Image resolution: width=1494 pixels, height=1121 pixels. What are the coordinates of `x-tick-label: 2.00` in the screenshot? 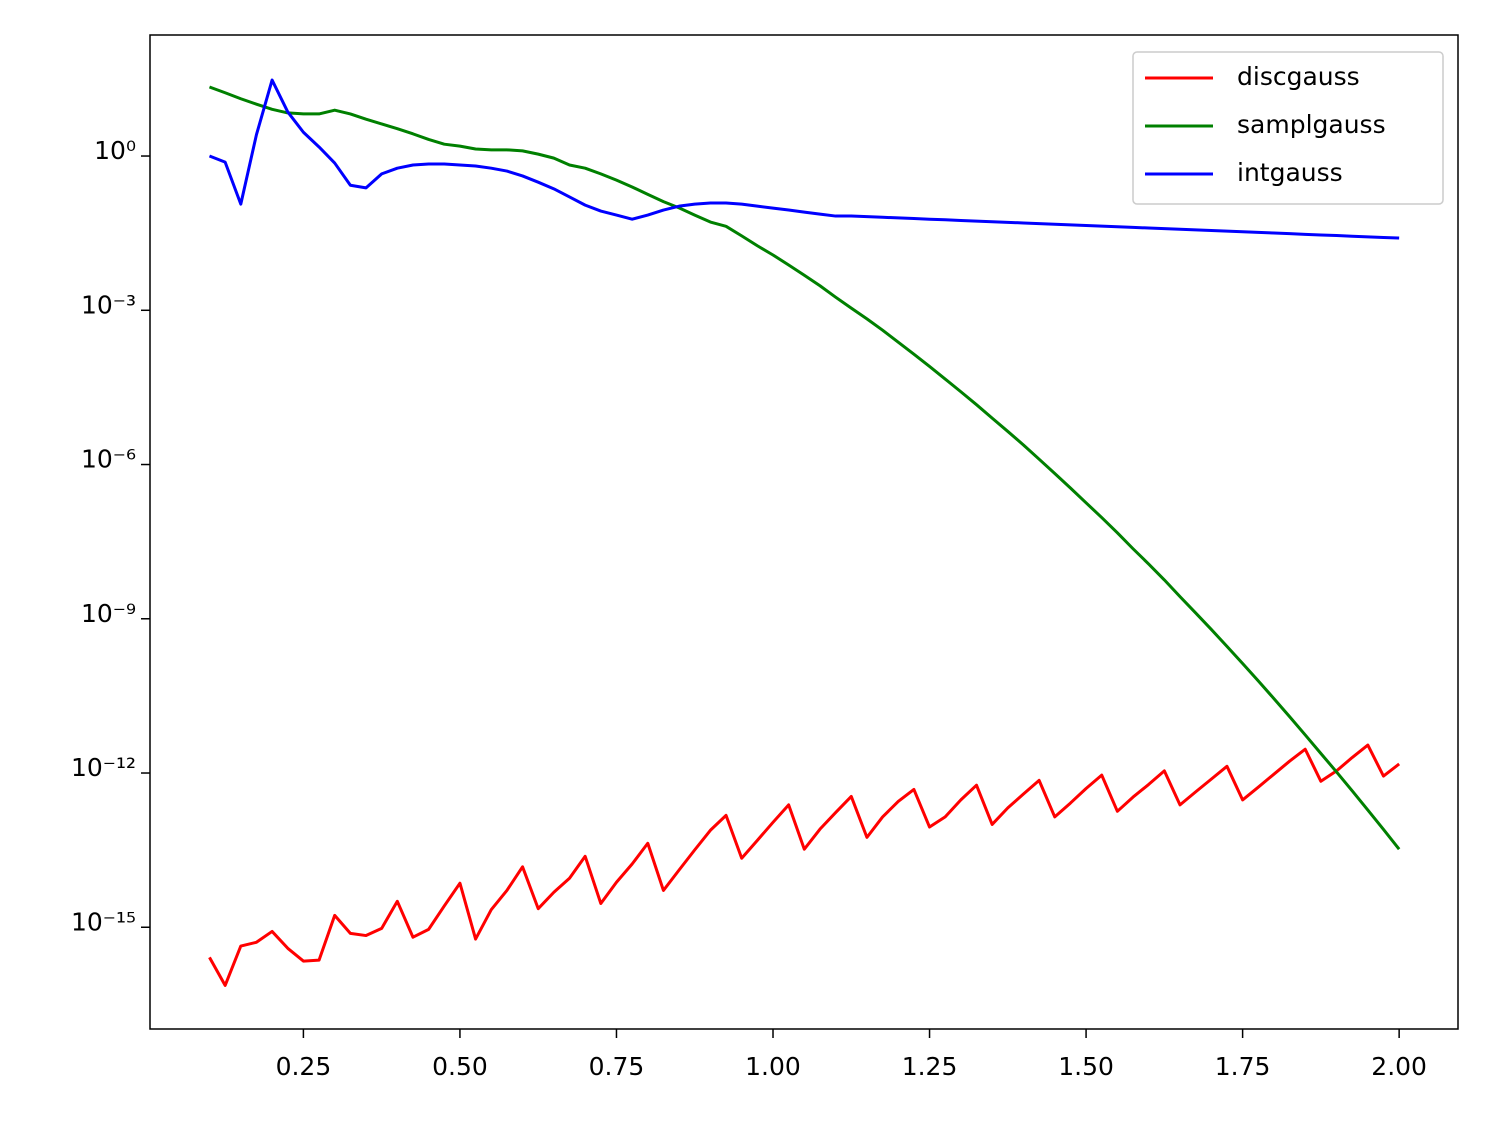 It's located at (1399, 1066).